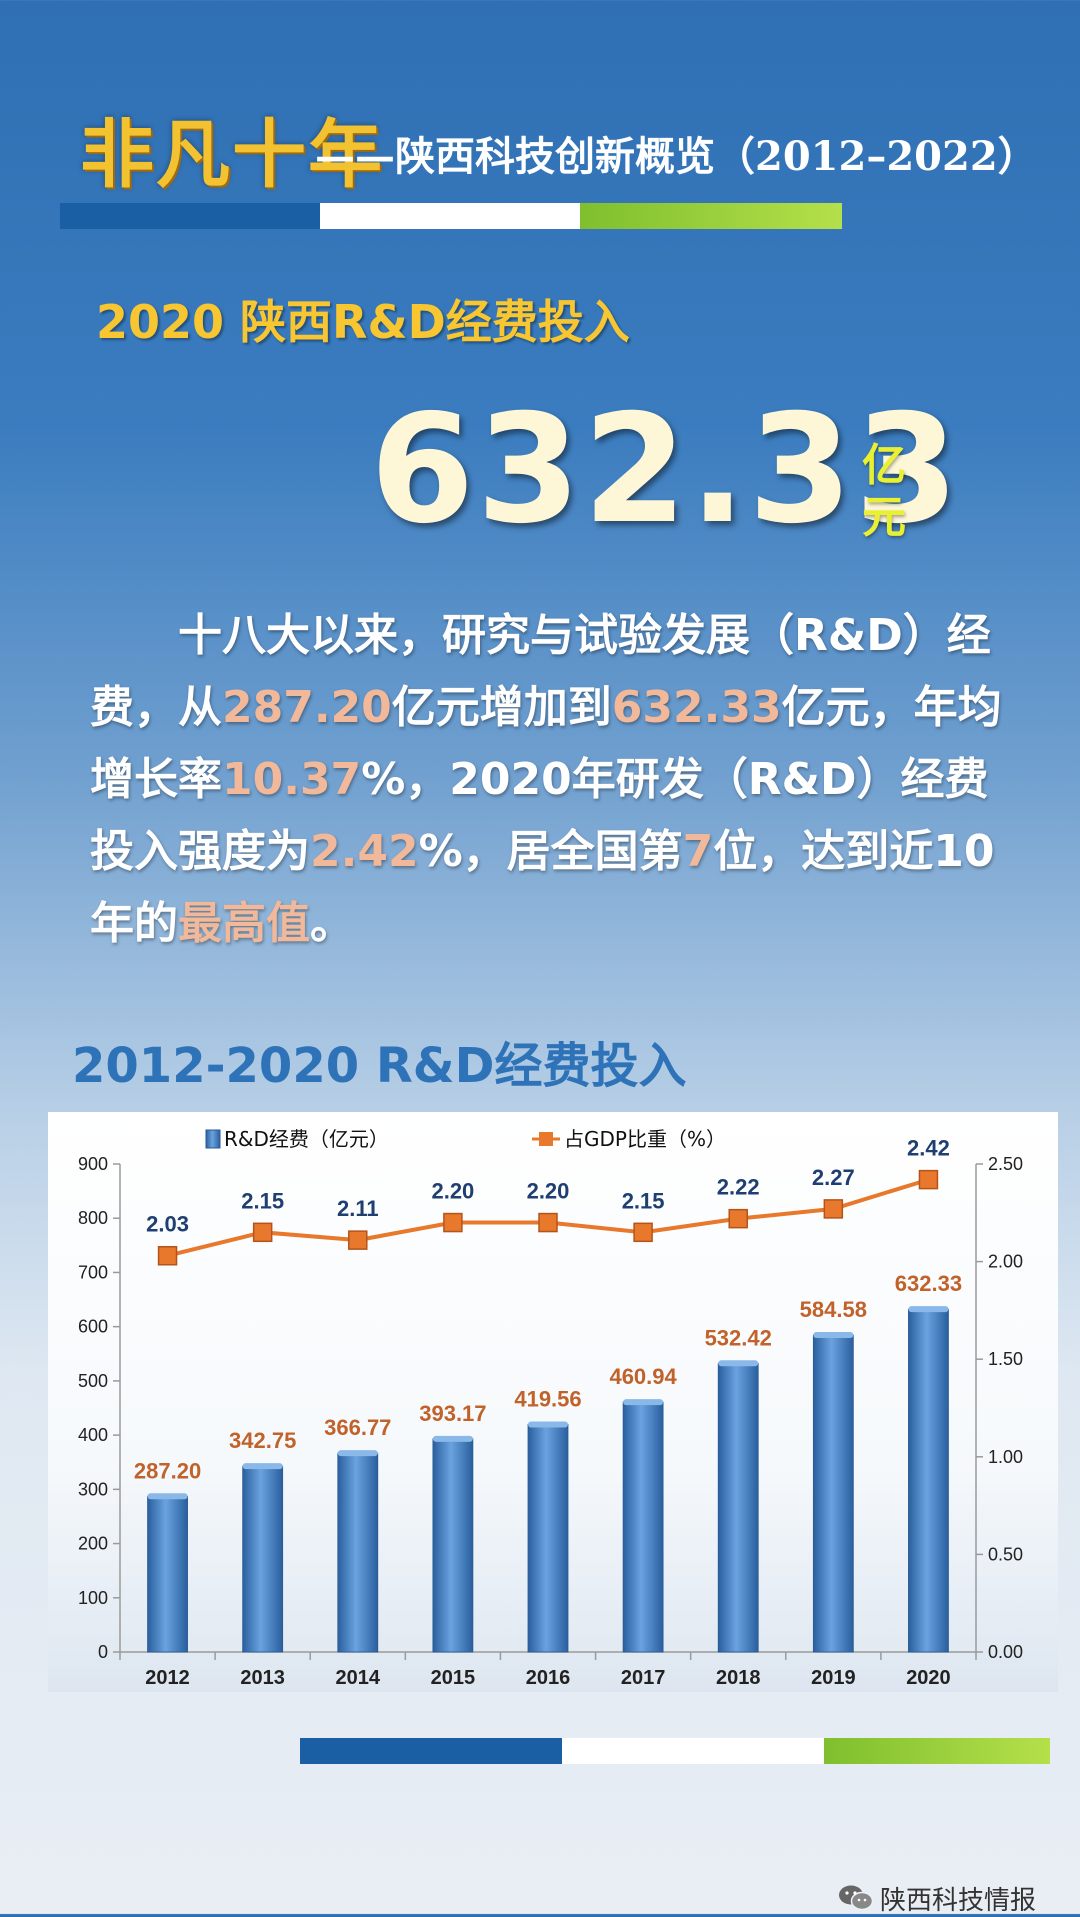 Image resolution: width=1080 pixels, height=1917 pixels. I want to click on highlight-value: 287.20, so click(307, 707).